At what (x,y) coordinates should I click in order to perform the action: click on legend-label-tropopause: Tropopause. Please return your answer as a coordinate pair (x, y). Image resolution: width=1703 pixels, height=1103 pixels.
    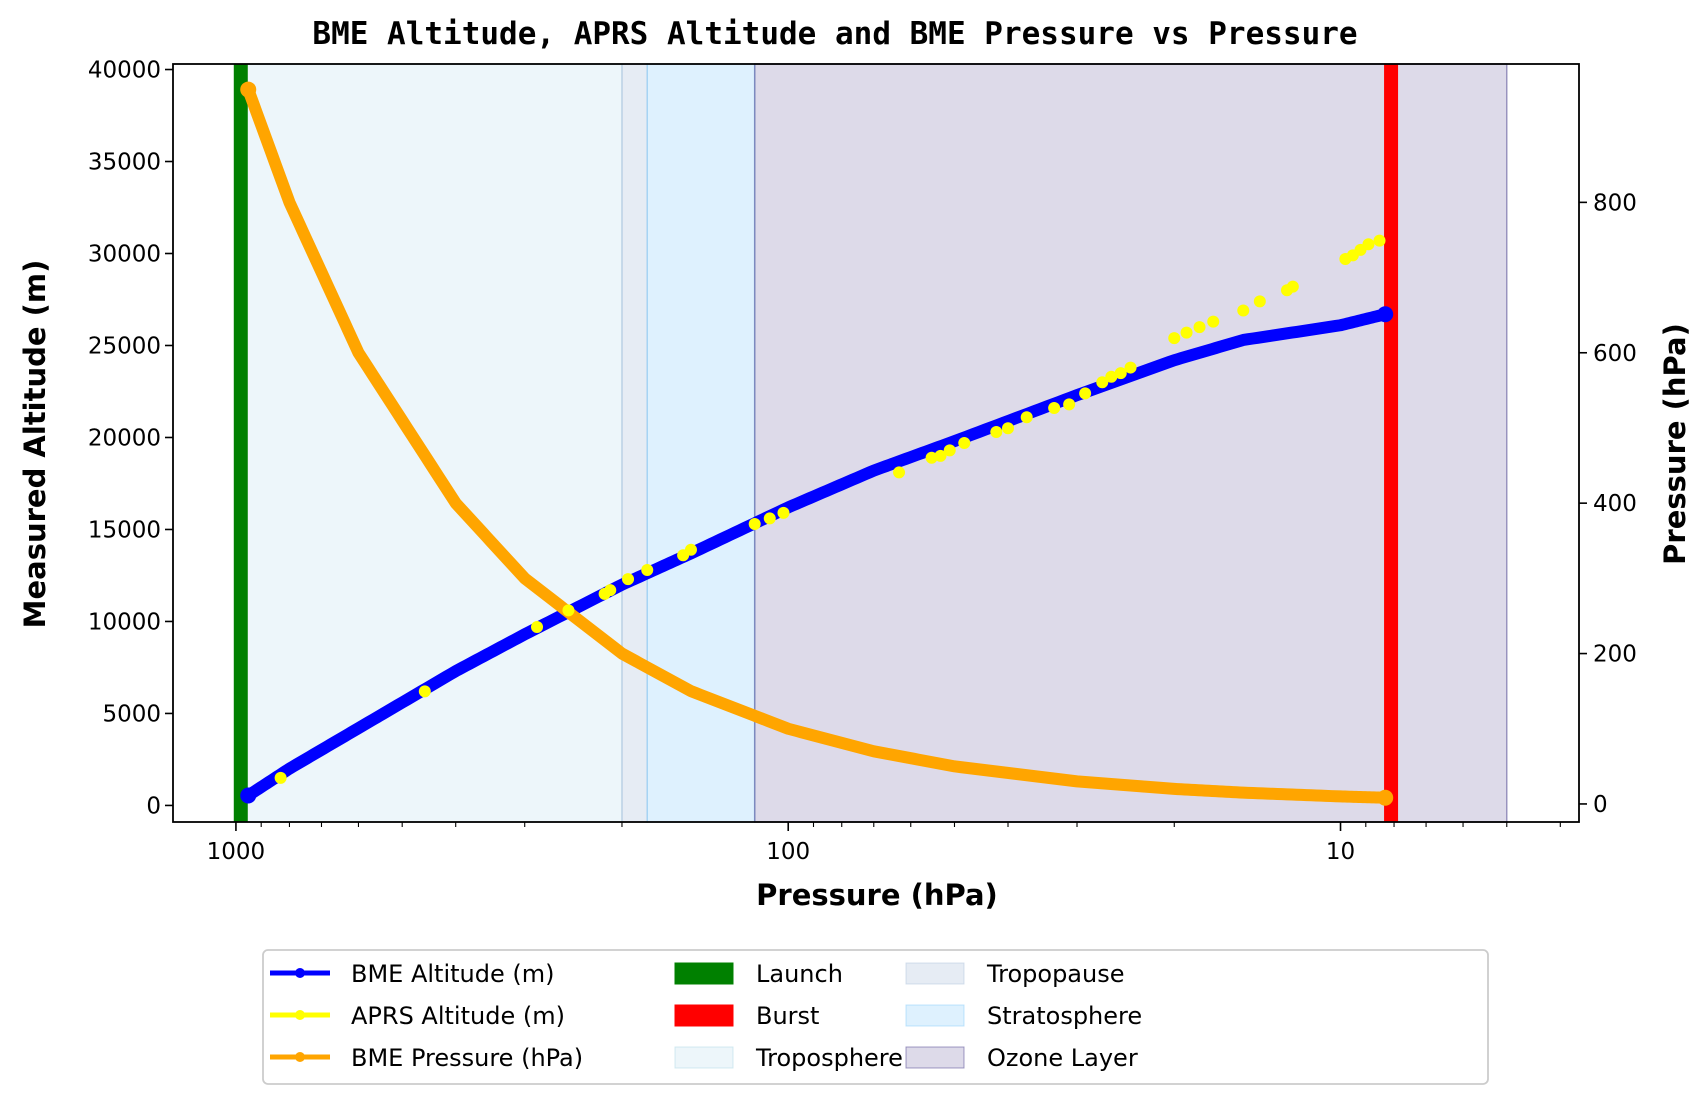
    Looking at the image, I should click on (1055, 974).